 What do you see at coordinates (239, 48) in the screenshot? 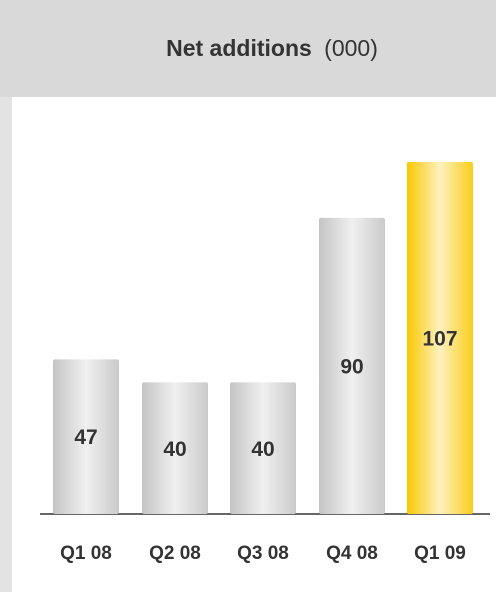
I see `title-bold: Net additions` at bounding box center [239, 48].